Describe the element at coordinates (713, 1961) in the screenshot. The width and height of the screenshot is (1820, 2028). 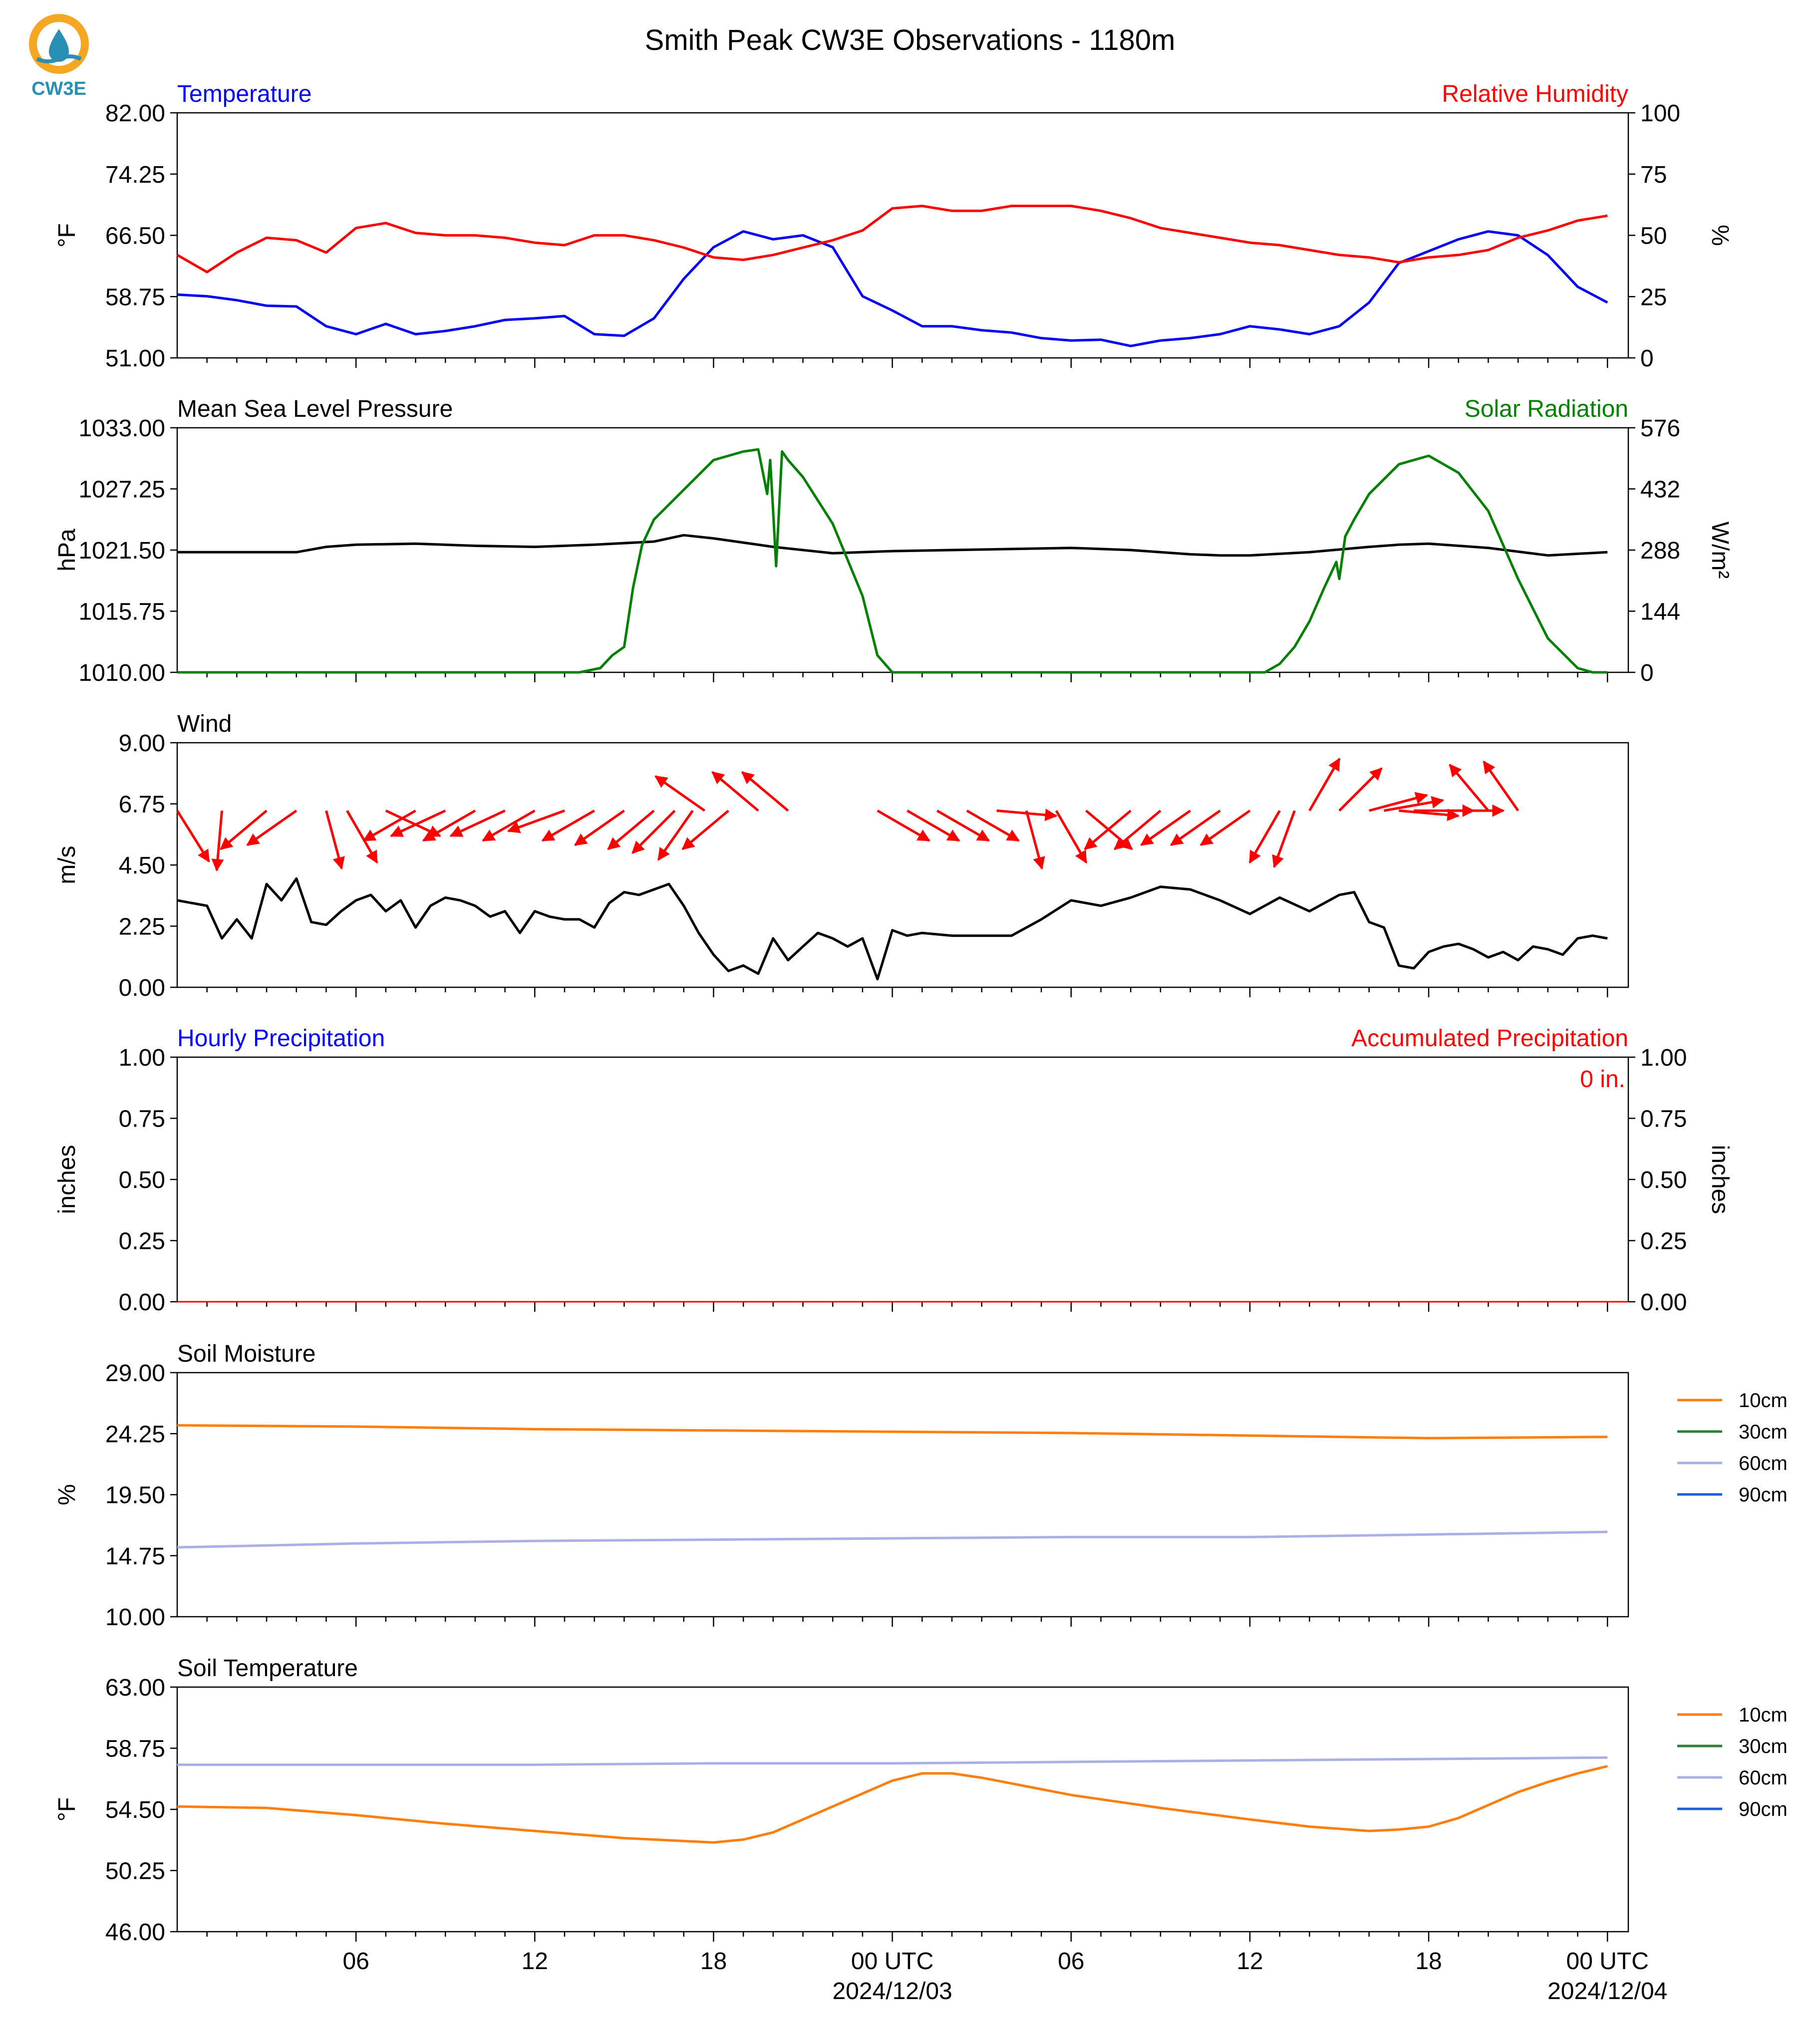
I see `x-tick-label: 18` at that location.